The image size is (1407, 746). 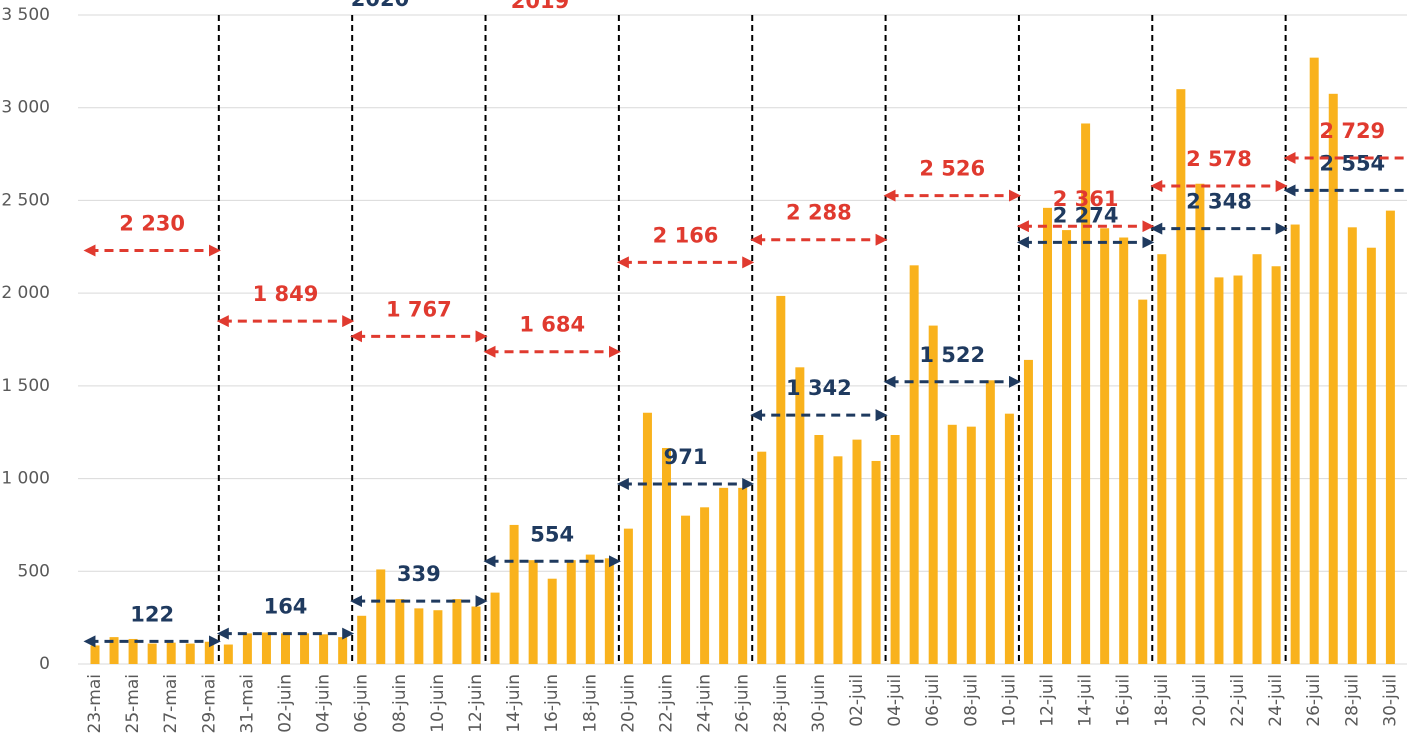 I want to click on week-label: 1 522, so click(x=952, y=355).